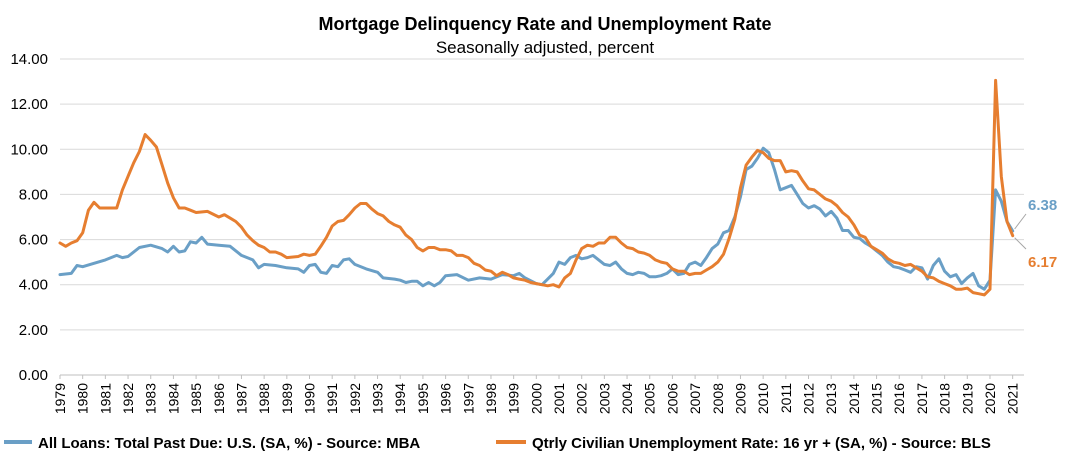 The image size is (1066, 471). Describe the element at coordinates (854, 398) in the screenshot. I see `x-tick-label: 2014` at that location.